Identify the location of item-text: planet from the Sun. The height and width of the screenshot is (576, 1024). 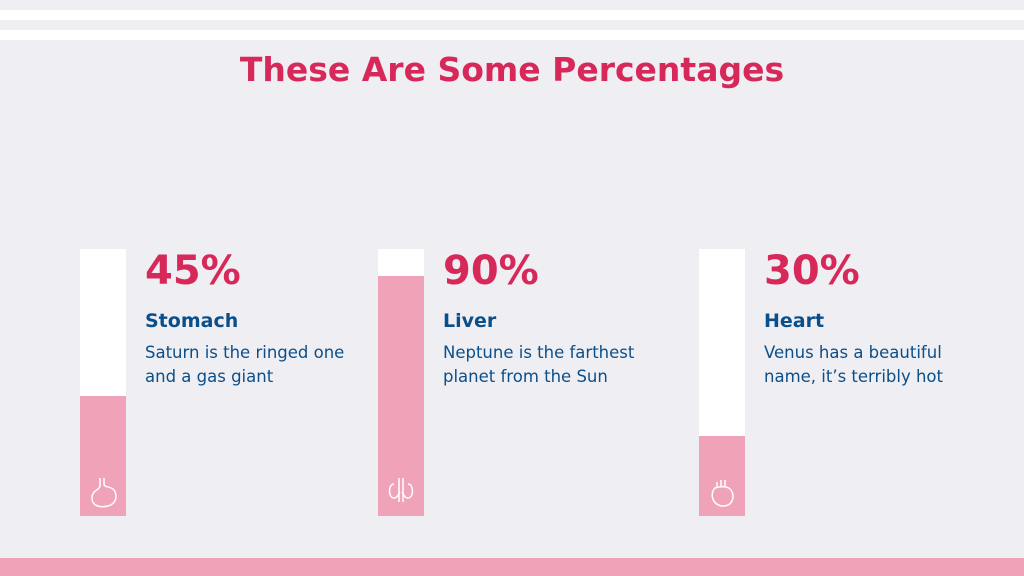
(525, 376).